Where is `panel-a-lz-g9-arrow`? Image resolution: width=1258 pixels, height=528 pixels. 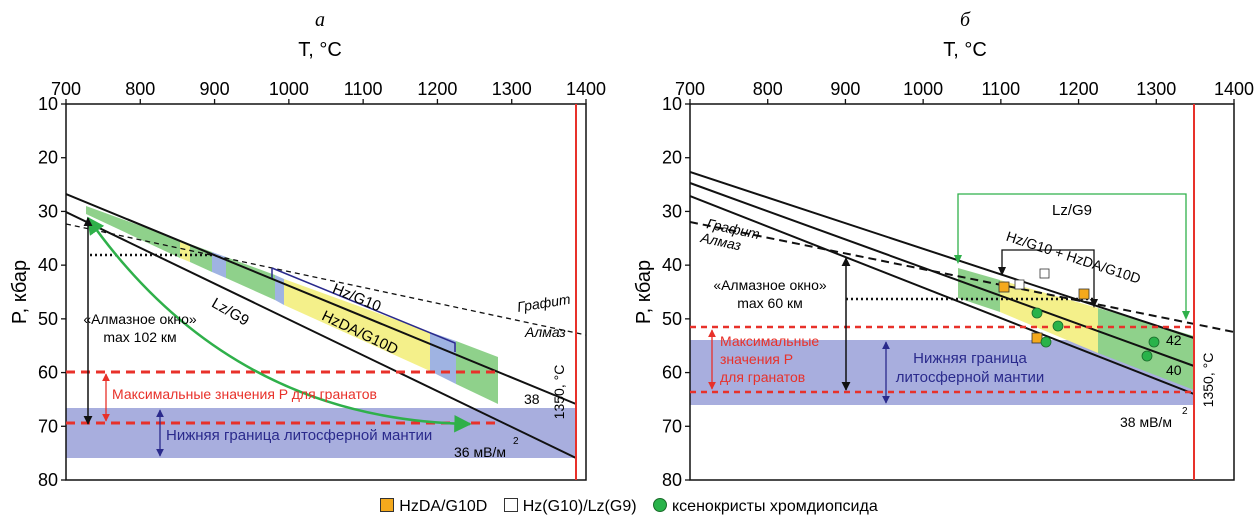 panel-a-lz-g9-arrow is located at coordinates (279, 324).